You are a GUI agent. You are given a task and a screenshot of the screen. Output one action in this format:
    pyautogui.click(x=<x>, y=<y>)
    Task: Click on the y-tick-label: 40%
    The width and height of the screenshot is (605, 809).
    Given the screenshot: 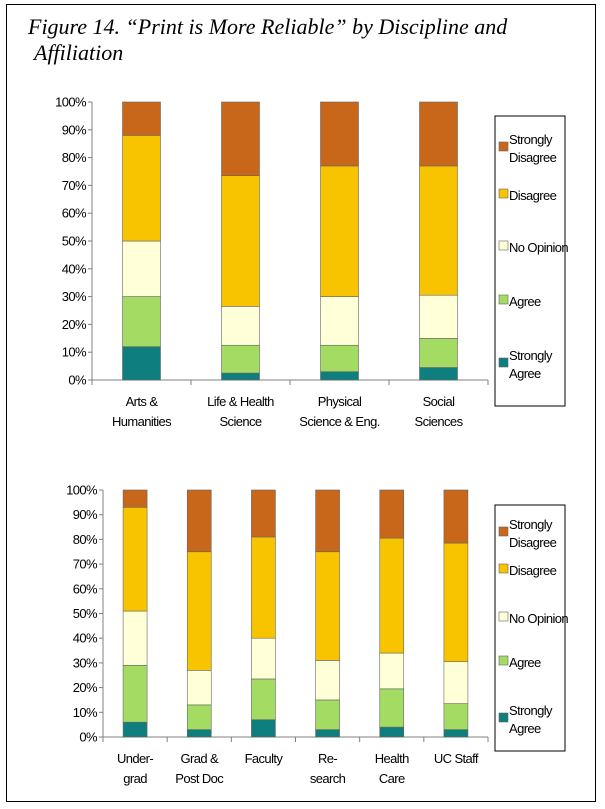 What is the action you would take?
    pyautogui.click(x=74, y=268)
    